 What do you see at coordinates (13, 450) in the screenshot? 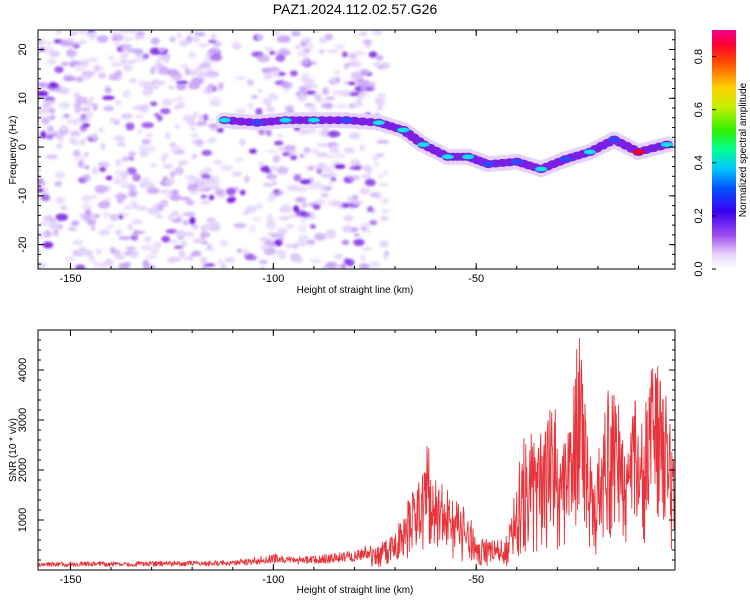
I see `snr-y-axis-label: SNR (10 * v/v)` at bounding box center [13, 450].